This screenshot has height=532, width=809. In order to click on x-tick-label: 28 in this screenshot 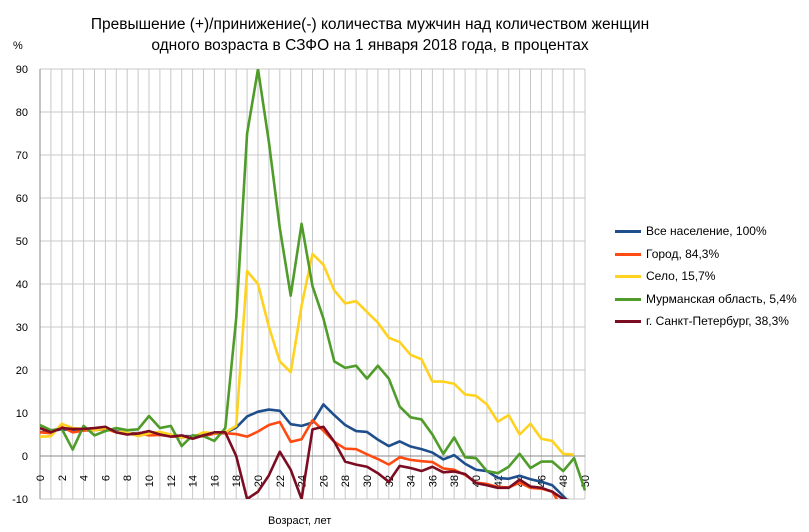, I will do `click(346, 481)`.